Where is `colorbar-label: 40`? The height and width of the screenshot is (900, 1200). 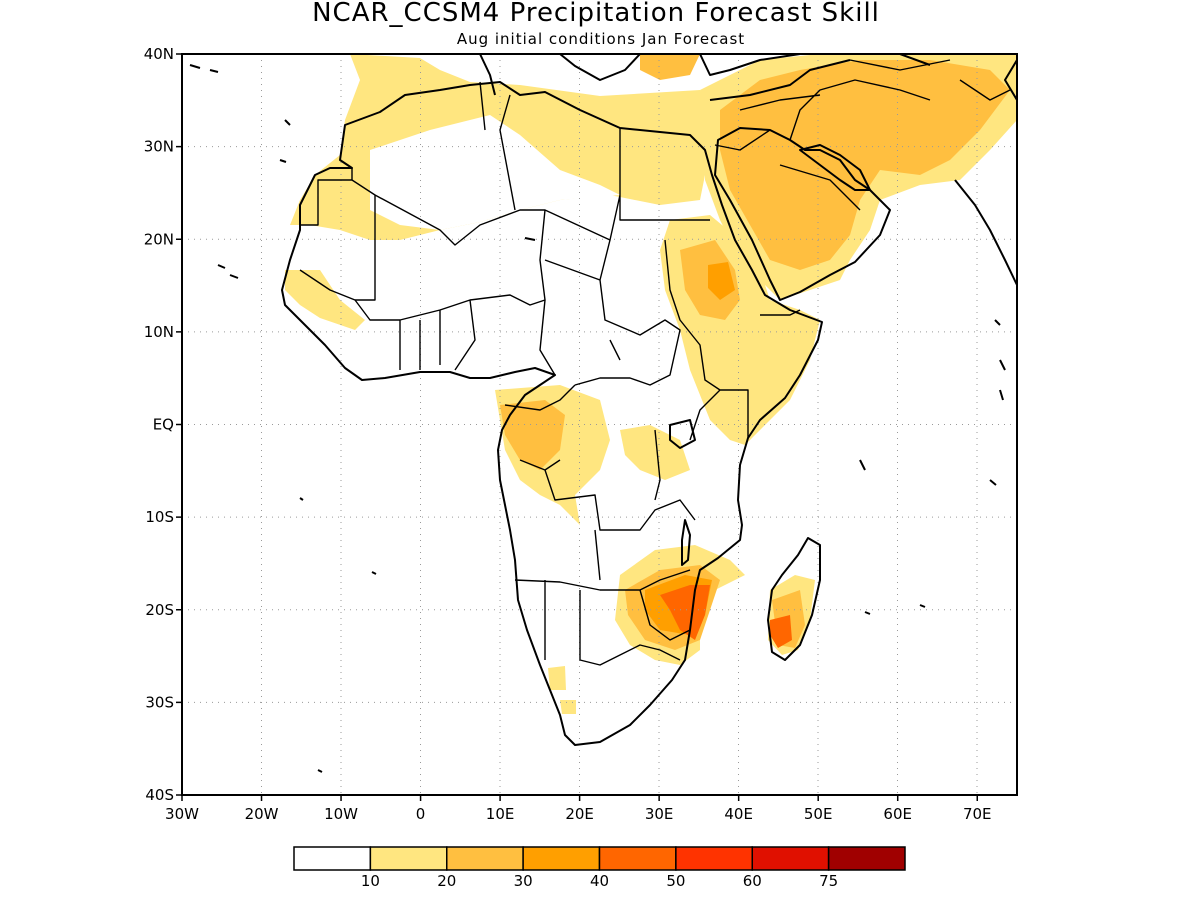 colorbar-label: 40 is located at coordinates (599, 881).